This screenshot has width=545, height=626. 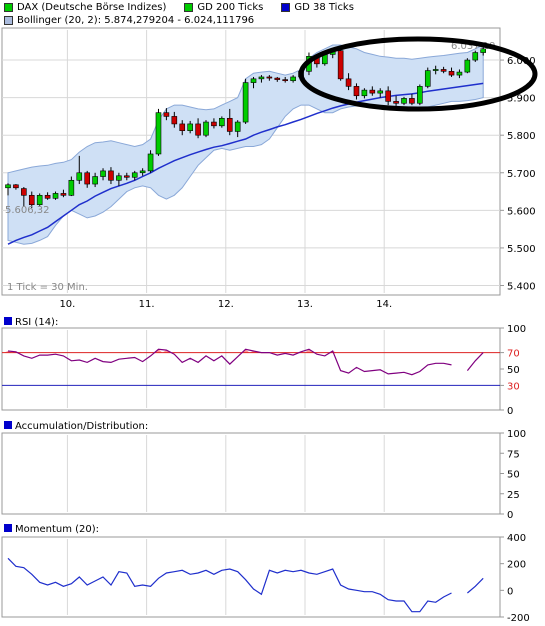 I want to click on ad-grid, so click(x=225, y=473).